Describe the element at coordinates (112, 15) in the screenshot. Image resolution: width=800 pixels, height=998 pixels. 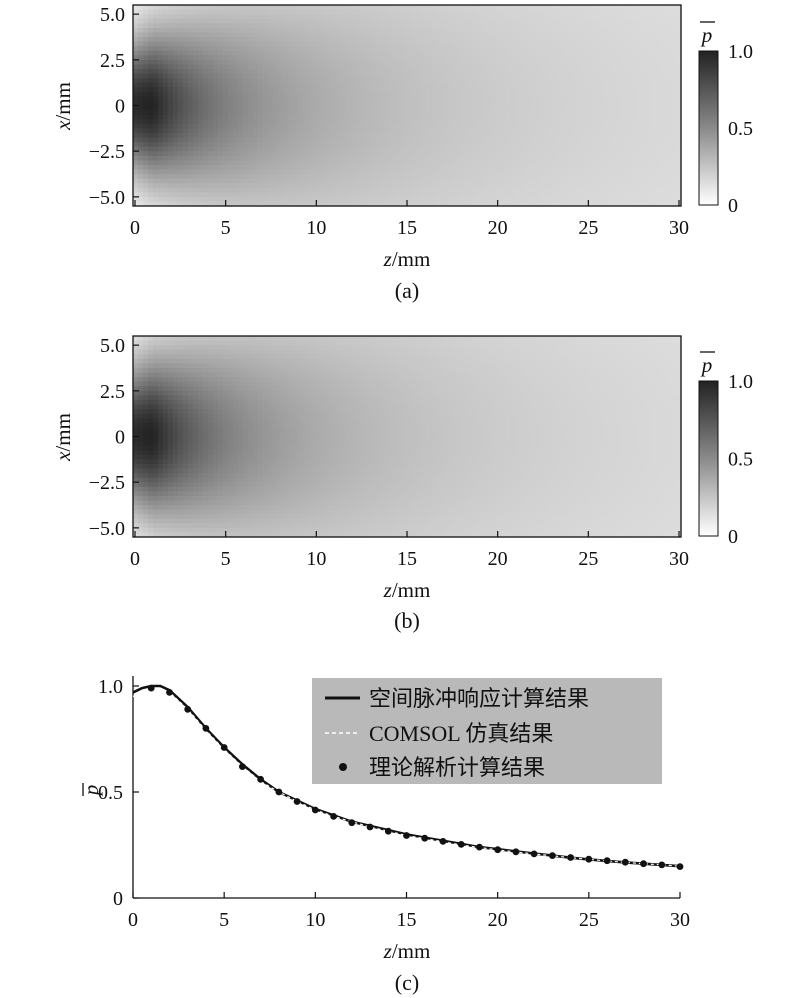
I see `y-tick-label: 5.0` at that location.